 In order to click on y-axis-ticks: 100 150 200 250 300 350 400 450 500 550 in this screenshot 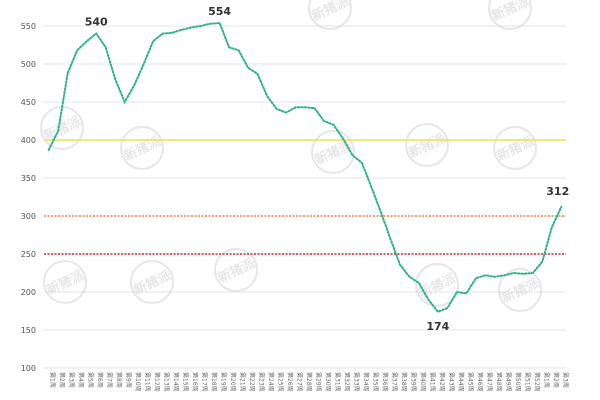, I will do `click(28, 197)`.